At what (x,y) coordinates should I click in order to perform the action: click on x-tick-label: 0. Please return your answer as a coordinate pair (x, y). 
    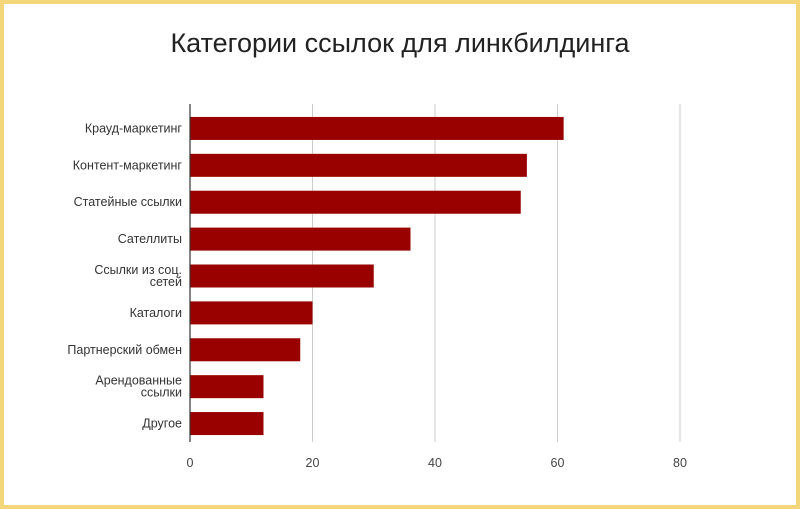
    Looking at the image, I should click on (190, 463).